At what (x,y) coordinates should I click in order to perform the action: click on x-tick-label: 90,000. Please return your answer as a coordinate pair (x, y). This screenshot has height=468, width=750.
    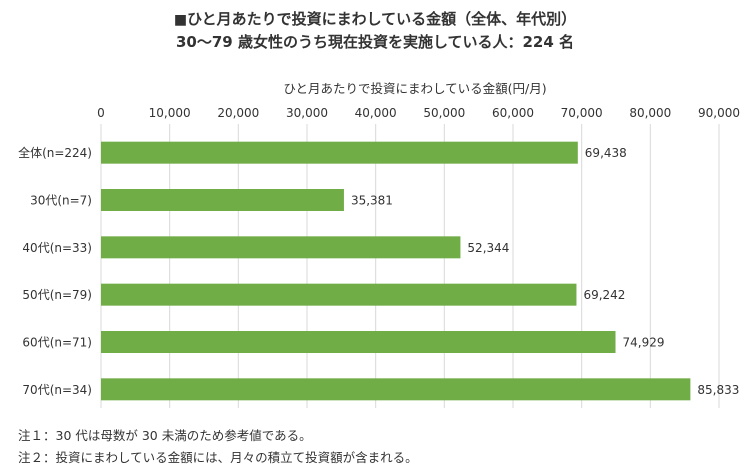
    Looking at the image, I should click on (719, 113).